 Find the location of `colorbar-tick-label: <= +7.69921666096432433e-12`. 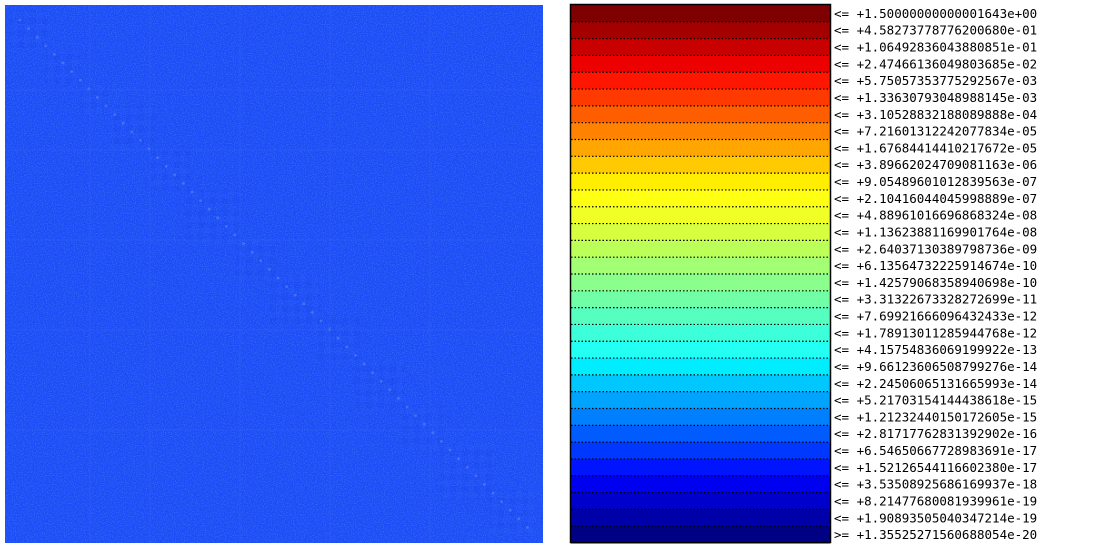

colorbar-tick-label: <= +7.69921666096432433e-12 is located at coordinates (935, 316).